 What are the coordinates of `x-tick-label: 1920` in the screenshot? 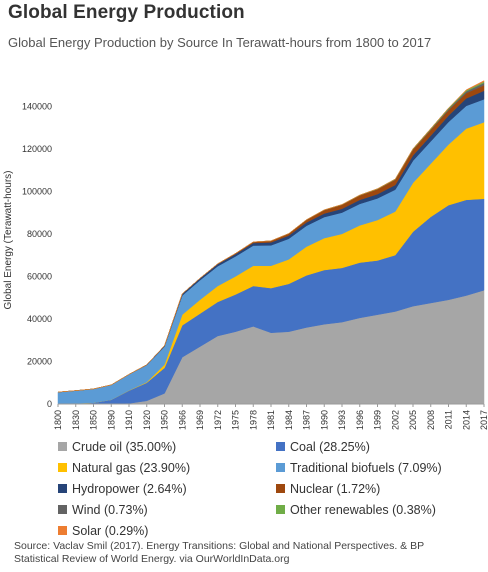 It's located at (147, 420).